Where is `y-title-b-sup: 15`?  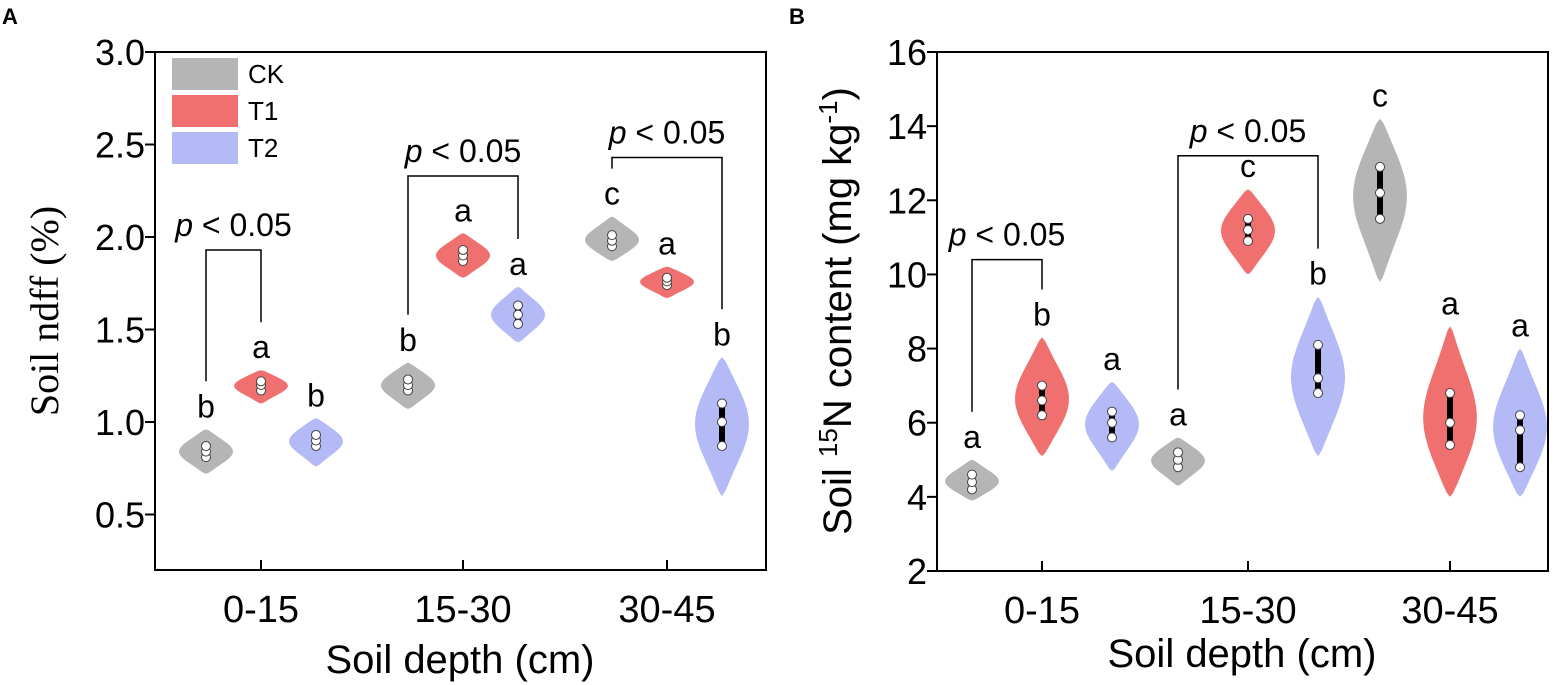
y-title-b-sup: 15 is located at coordinates (828, 442).